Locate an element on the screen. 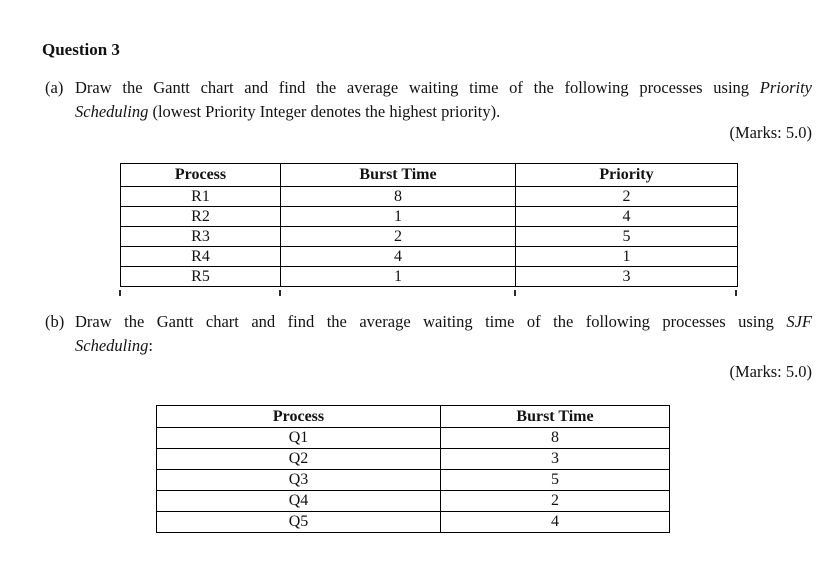 The image size is (834, 562). table-row: Q3 5 is located at coordinates (413, 480).